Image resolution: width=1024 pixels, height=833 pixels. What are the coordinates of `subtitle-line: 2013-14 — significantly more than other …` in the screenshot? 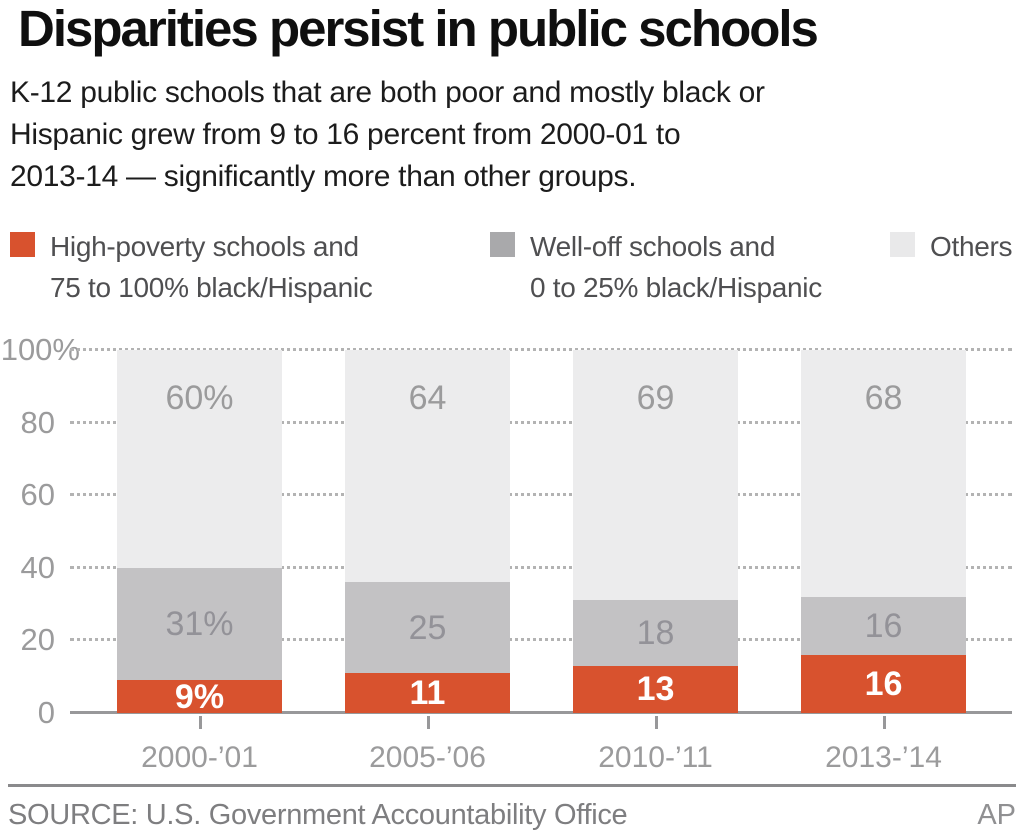 It's located at (323, 176).